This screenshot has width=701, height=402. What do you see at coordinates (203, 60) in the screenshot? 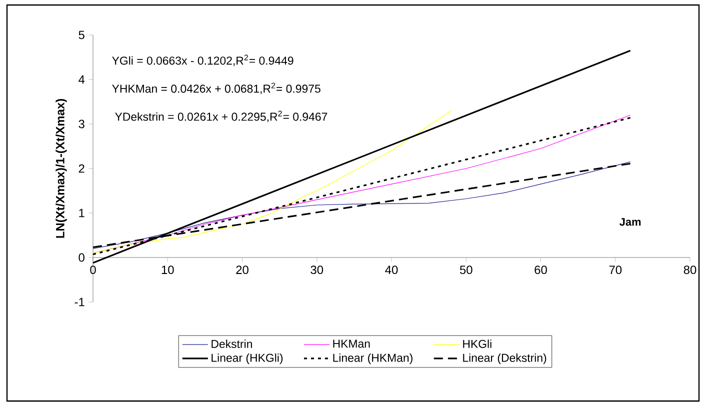
I see `annotation: YGli = 0.0663x - 0.1202,R$^{2}$= 0.9449` at bounding box center [203, 60].